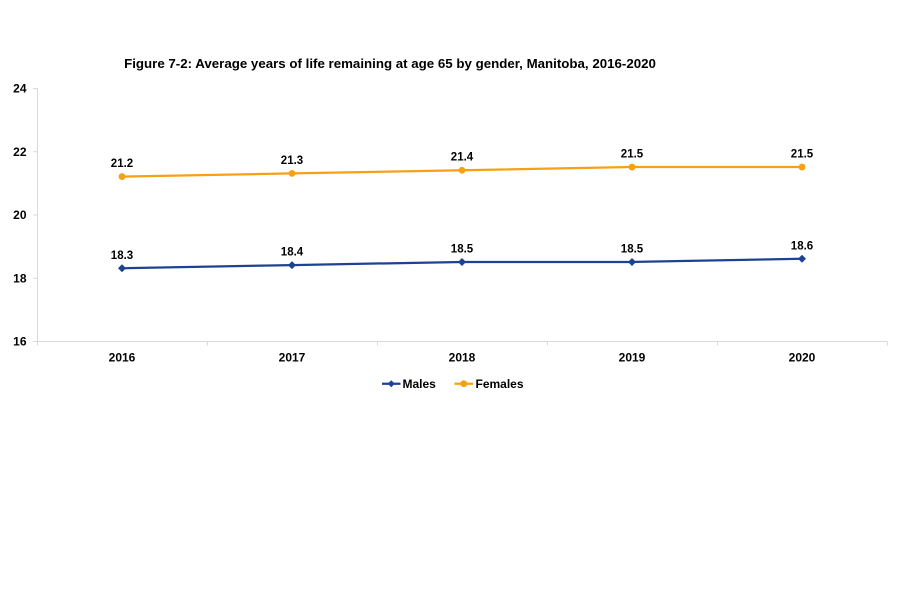  What do you see at coordinates (462, 358) in the screenshot?
I see `svg-text: 2018` at bounding box center [462, 358].